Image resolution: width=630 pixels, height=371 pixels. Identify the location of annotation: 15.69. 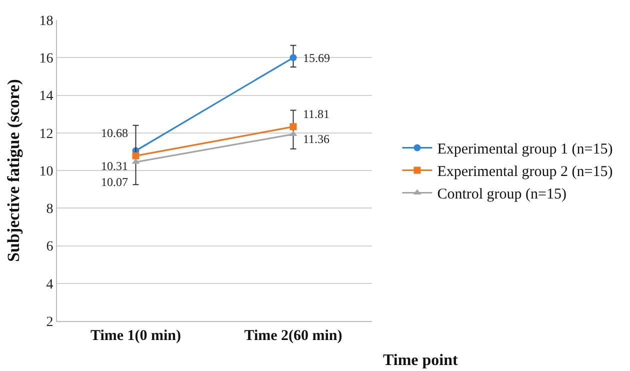
(316, 58).